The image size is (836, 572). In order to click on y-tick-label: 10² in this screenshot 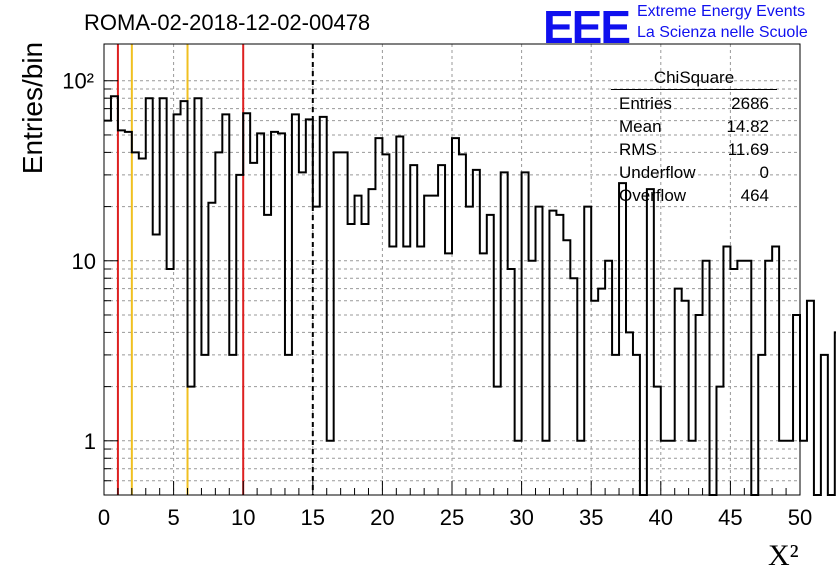, I will do `click(78, 81)`.